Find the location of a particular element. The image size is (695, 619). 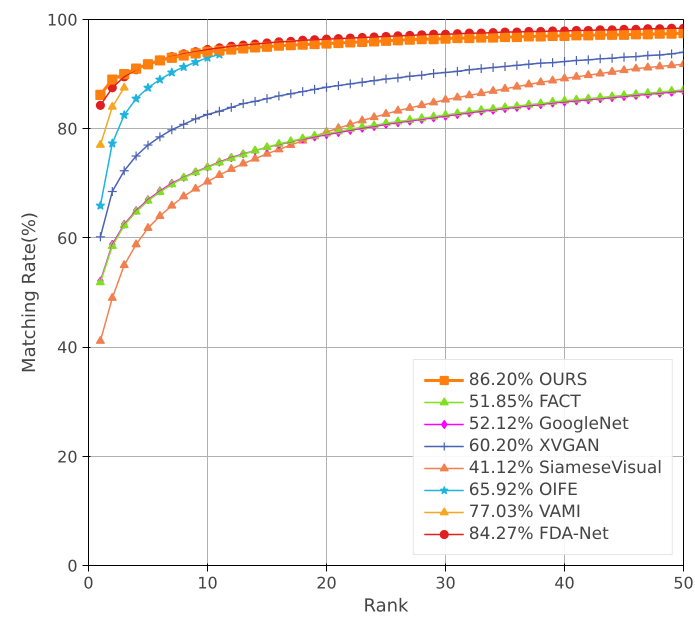

x-axis-title: Rank is located at coordinates (387, 606).